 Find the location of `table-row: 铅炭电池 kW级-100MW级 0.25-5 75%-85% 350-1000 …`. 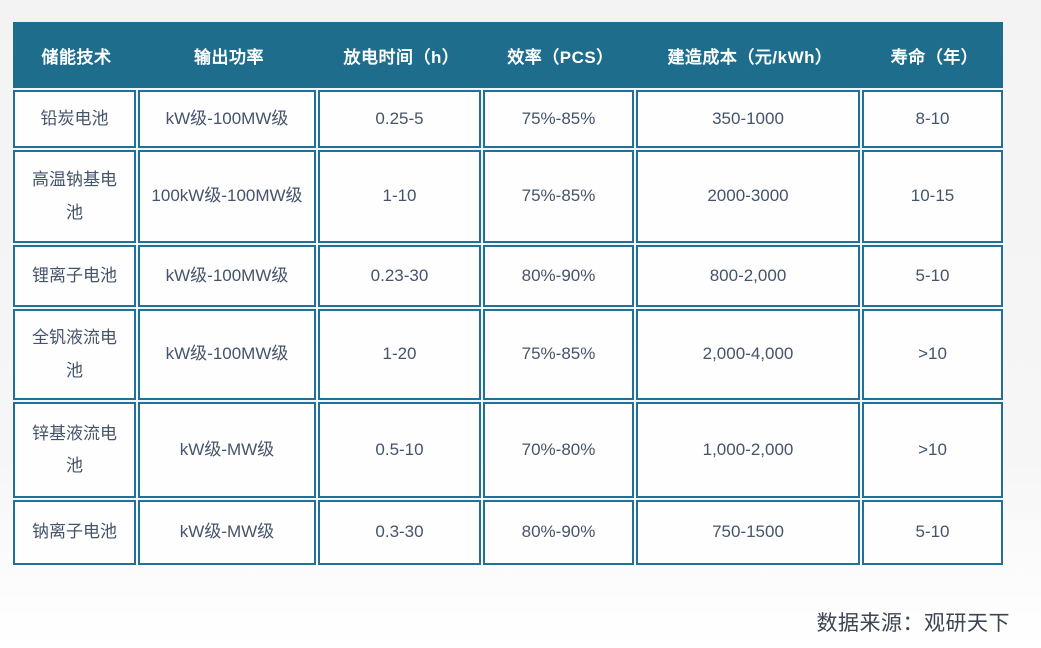

table-row: 铅炭电池 kW级-100MW级 0.25-5 75%-85% 350-1000 … is located at coordinates (508, 119).